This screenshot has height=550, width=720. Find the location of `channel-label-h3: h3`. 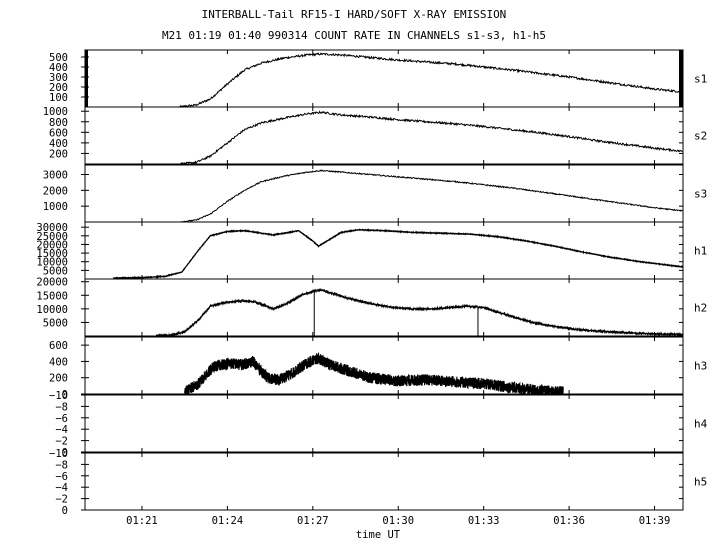

channel-label-h3: h3 is located at coordinates (700, 366).